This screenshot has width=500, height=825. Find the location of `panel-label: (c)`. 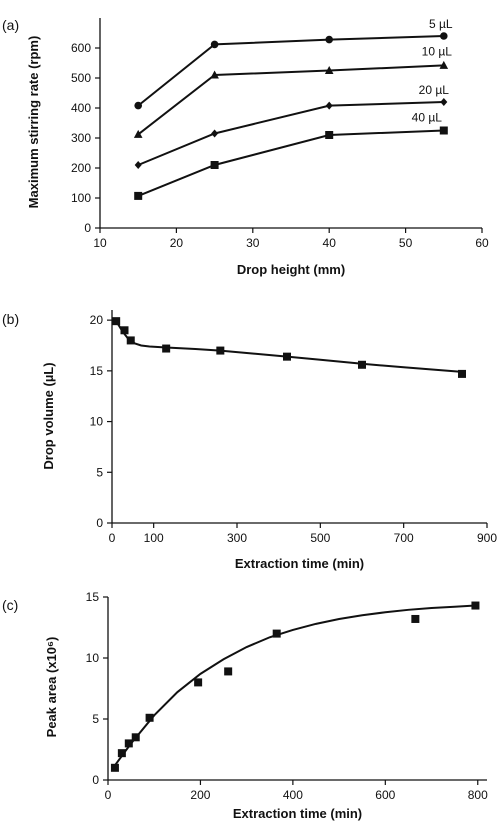

panel-label: (c) is located at coordinates (10, 605).